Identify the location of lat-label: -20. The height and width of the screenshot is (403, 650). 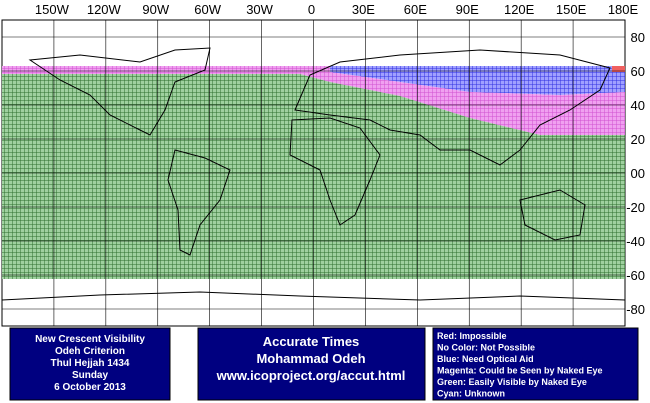
(635, 207).